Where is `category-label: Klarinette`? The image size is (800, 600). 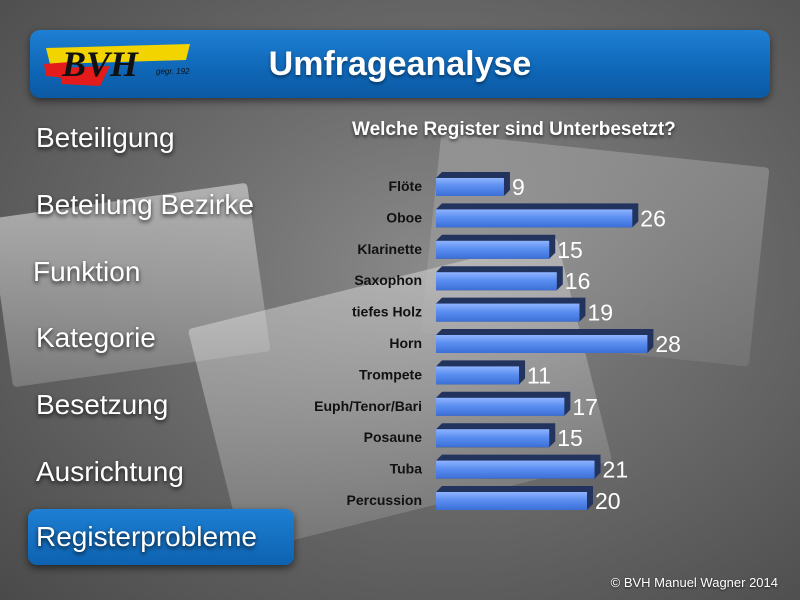
category-label: Klarinette is located at coordinates (389, 249).